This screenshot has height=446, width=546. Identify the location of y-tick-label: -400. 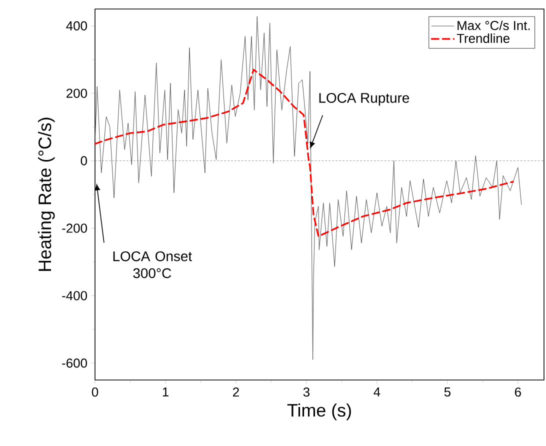
(74, 295).